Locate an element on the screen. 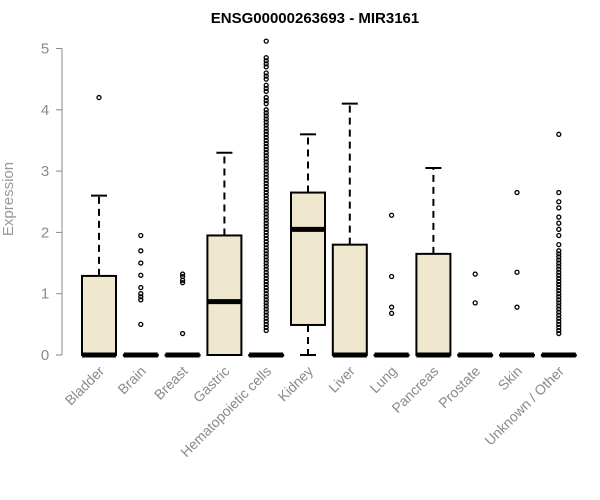 This screenshot has width=600, height=500. y-tick-label: 2 is located at coordinates (45, 232).